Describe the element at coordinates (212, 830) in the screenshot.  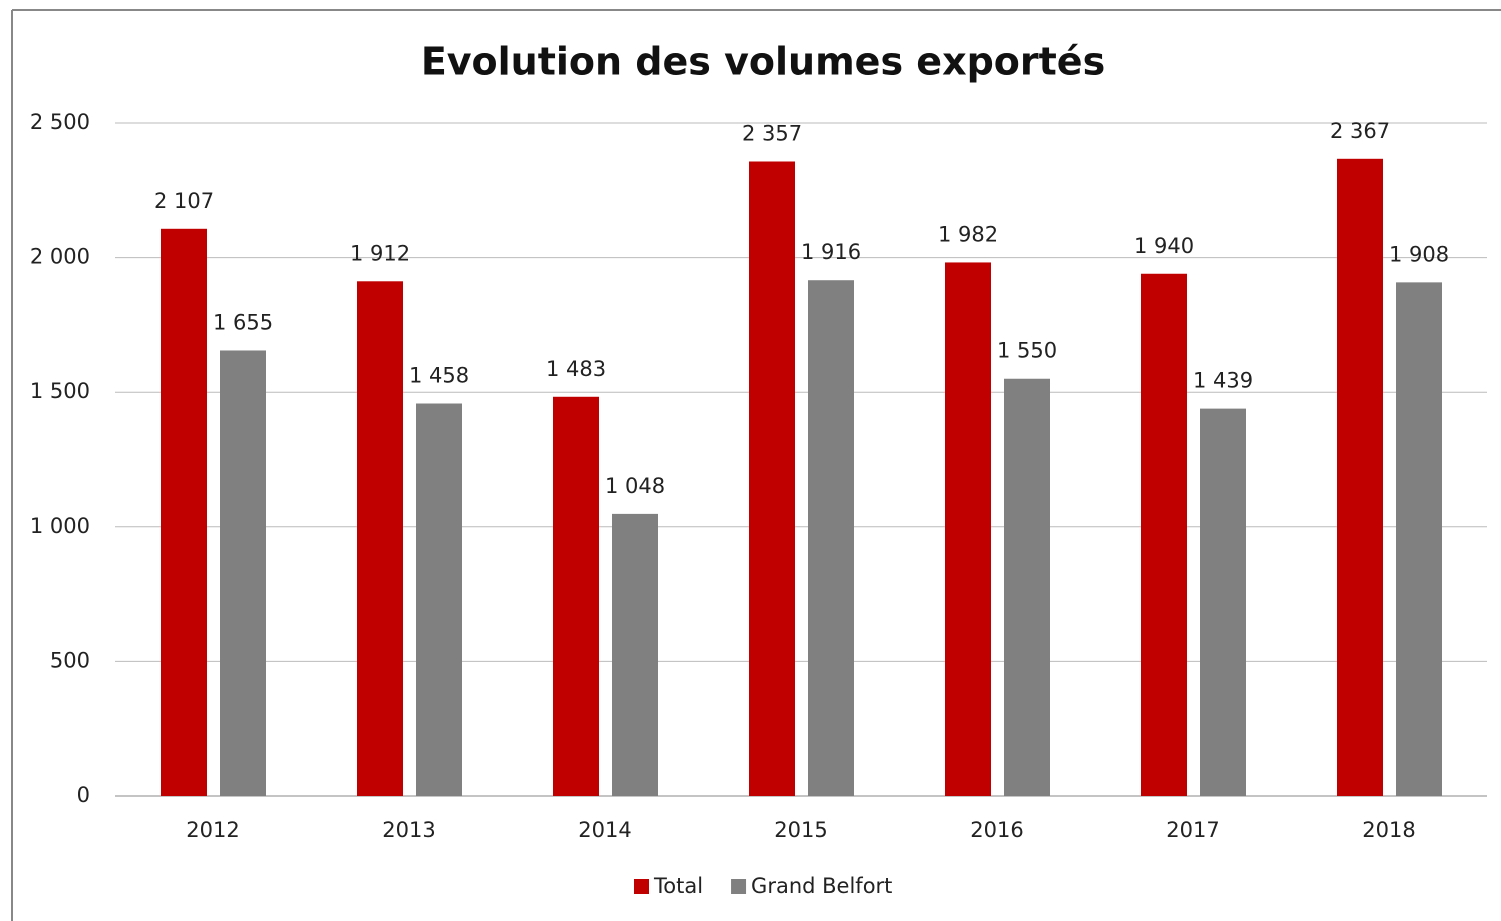
I see `x-tick-label: 2012` at that location.